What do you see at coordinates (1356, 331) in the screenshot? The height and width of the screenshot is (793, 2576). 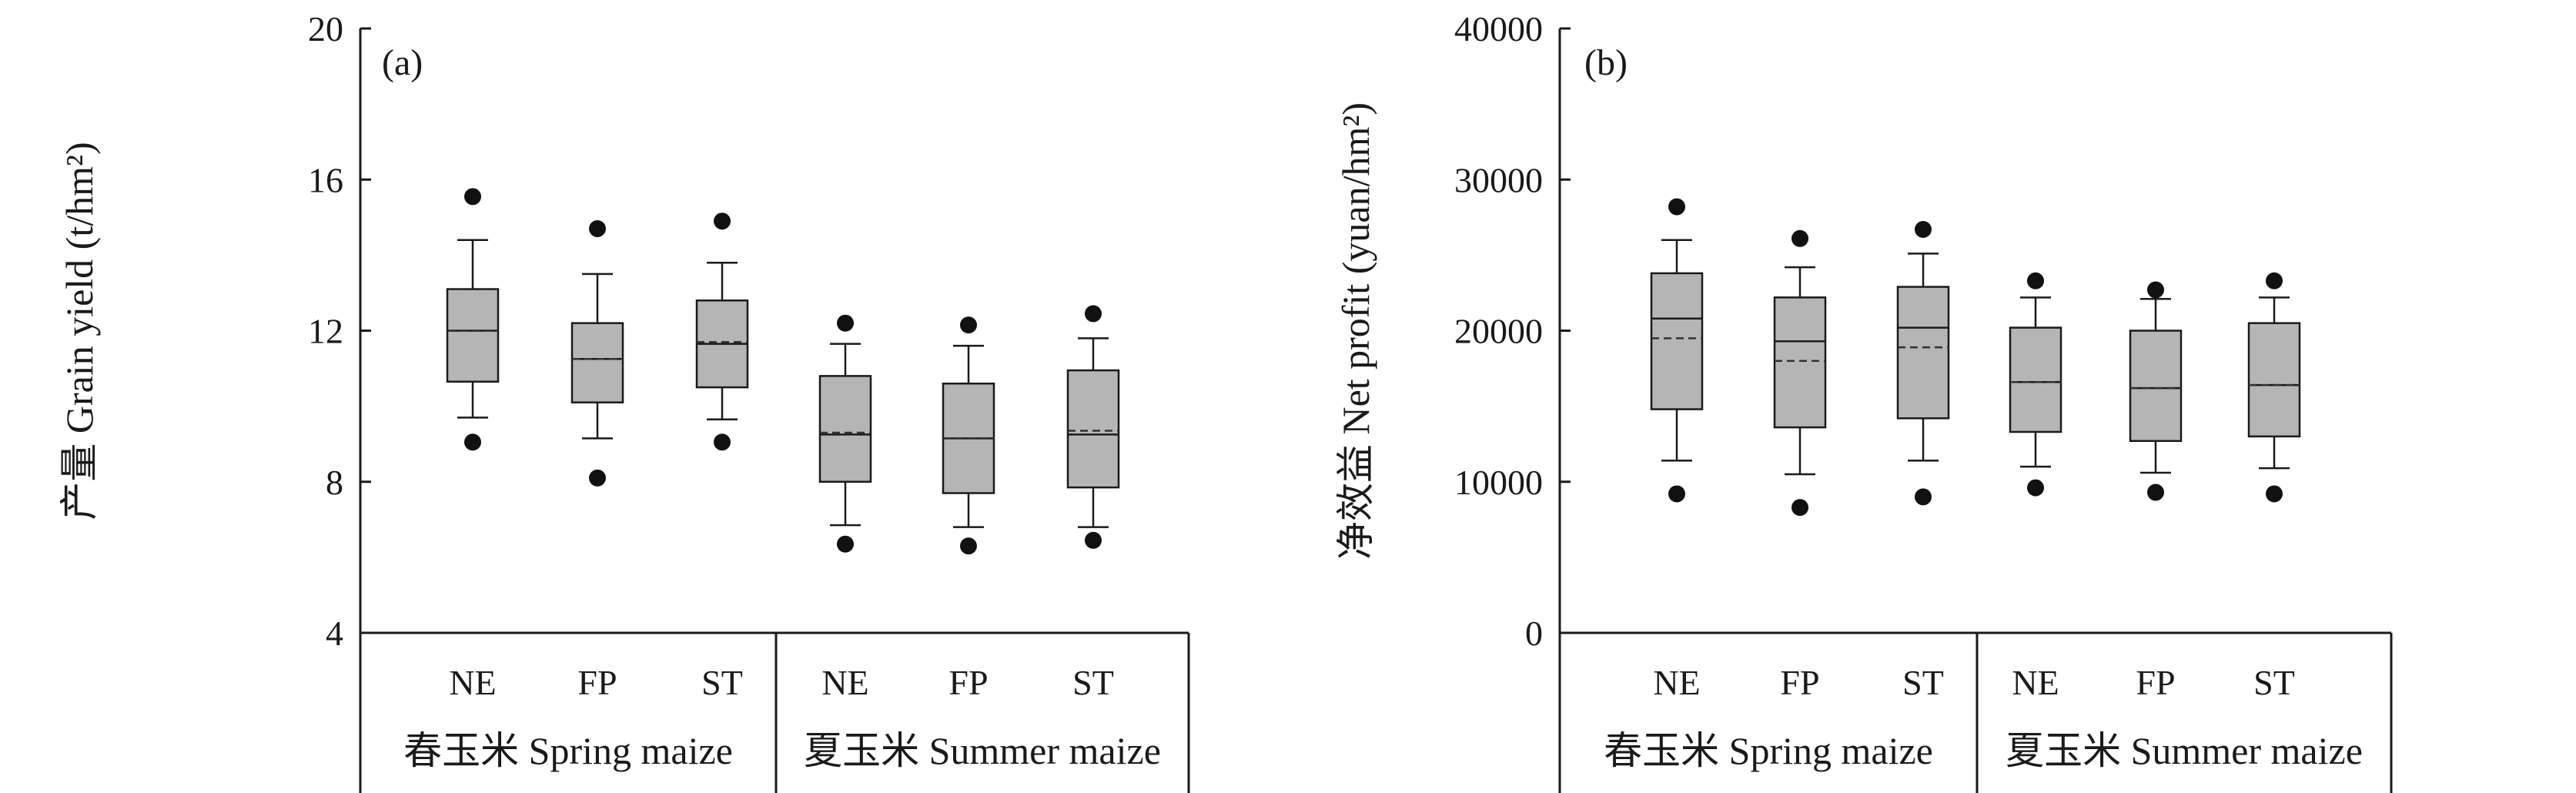 I see `y-axis-label: 净效益 Net profit (yuan/hm²)` at bounding box center [1356, 331].